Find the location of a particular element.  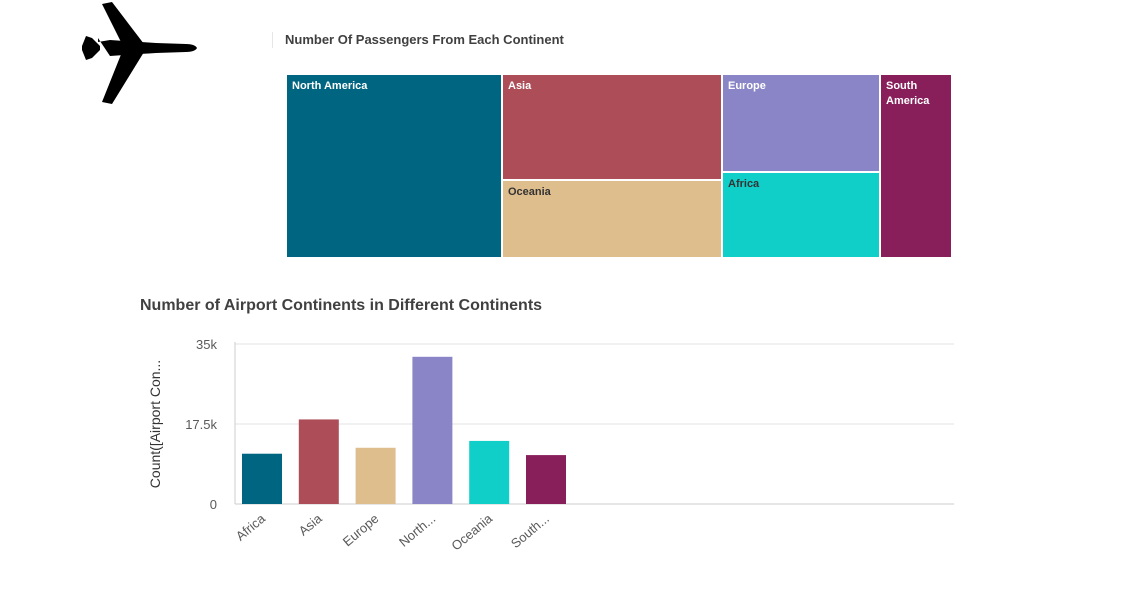

y-tick-label: 0 is located at coordinates (213, 504).